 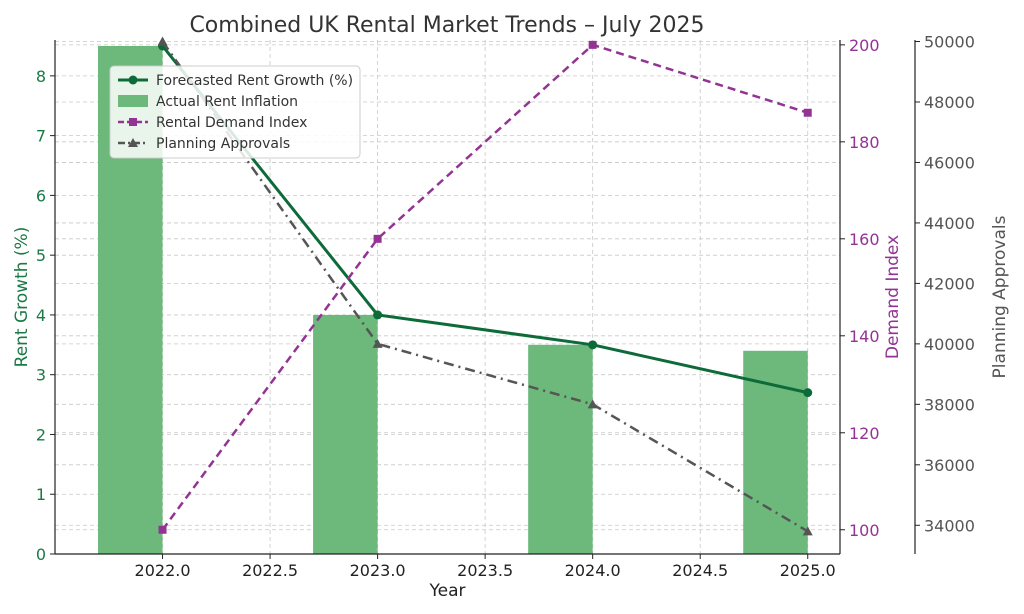 What do you see at coordinates (227, 102) in the screenshot?
I see `legend-label: Actual Rent Inflation` at bounding box center [227, 102].